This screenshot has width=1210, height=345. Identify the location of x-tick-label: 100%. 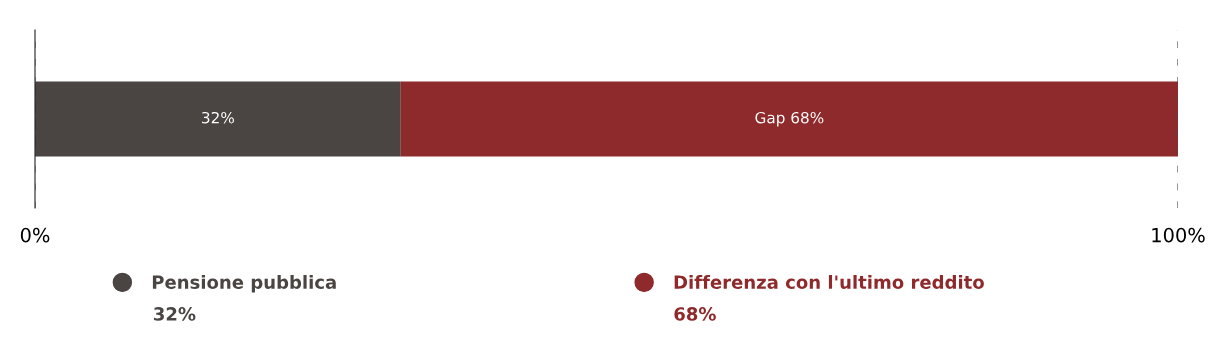
(1178, 235).